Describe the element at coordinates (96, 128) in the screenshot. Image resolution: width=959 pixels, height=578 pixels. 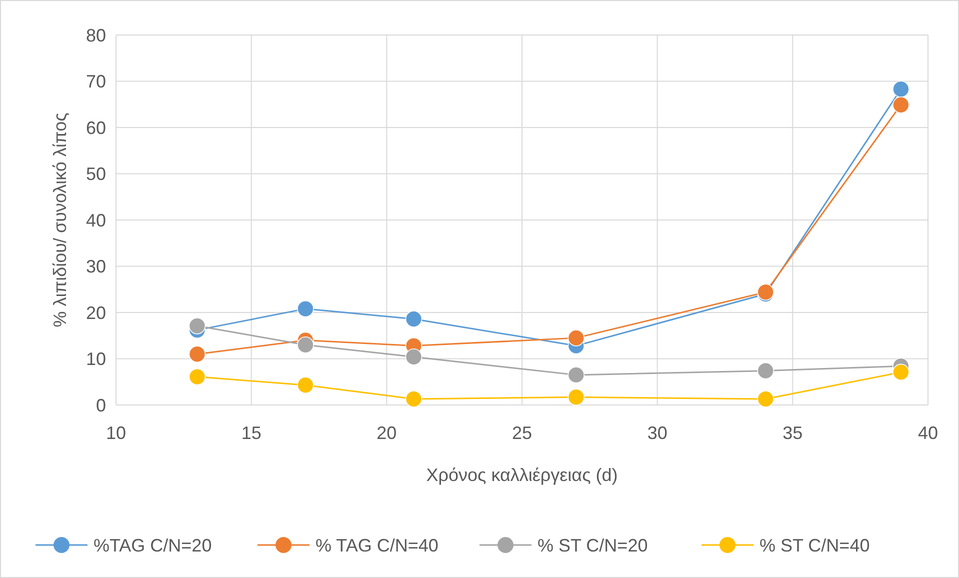
I see `y-tick-label: 60` at that location.